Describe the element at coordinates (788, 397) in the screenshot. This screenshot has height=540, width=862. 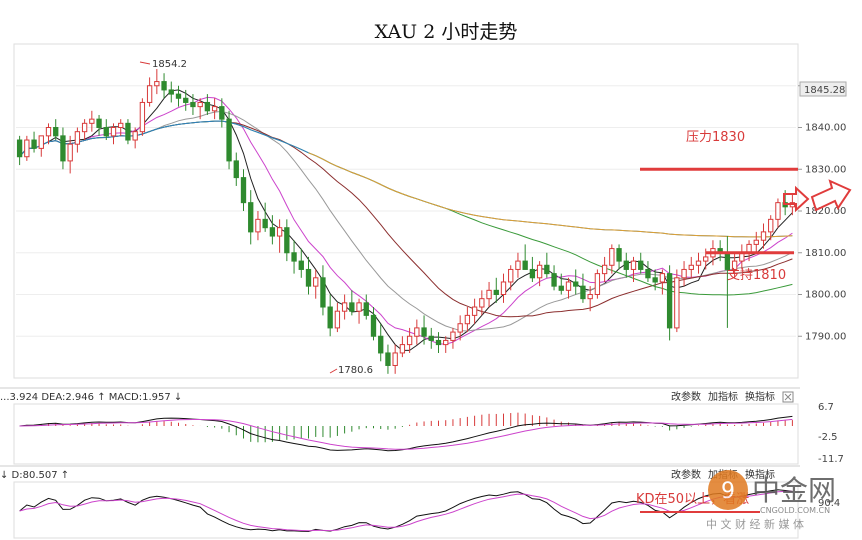
I see `macd-close-icon` at that location.